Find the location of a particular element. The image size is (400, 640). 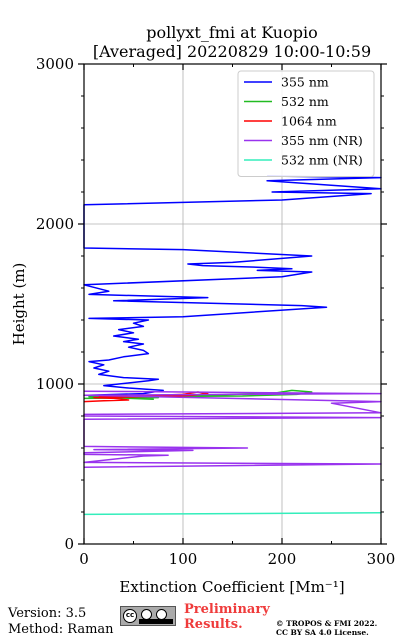

x-tick-label: 100 is located at coordinates (183, 559).